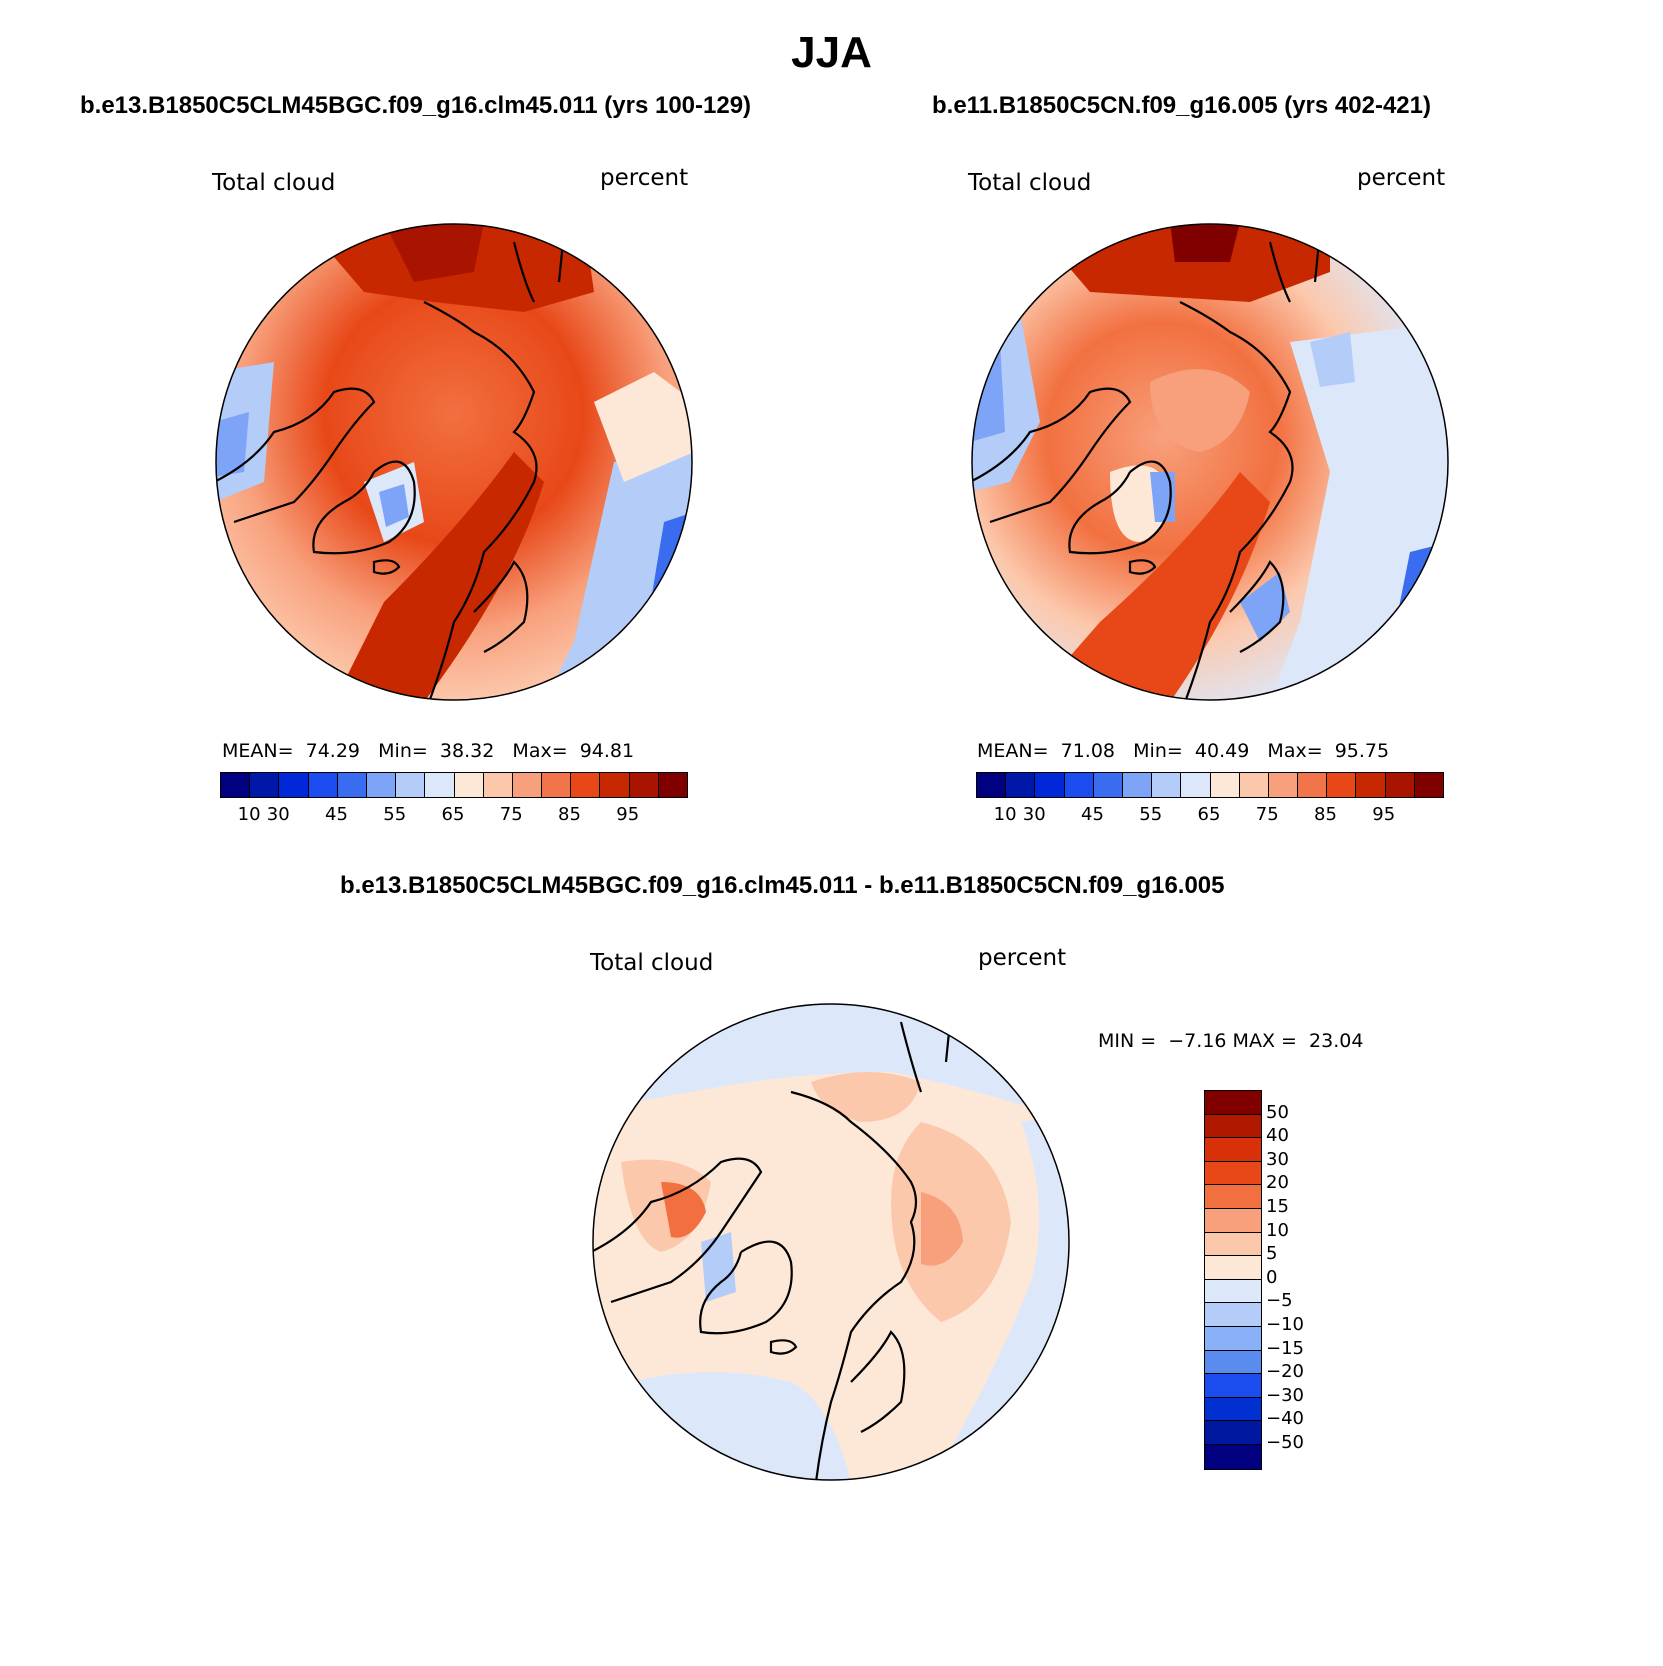 The width and height of the screenshot is (1663, 1666). Describe the element at coordinates (1200, 410) in the screenshot. I see `panel2-pole-cloud` at that location.